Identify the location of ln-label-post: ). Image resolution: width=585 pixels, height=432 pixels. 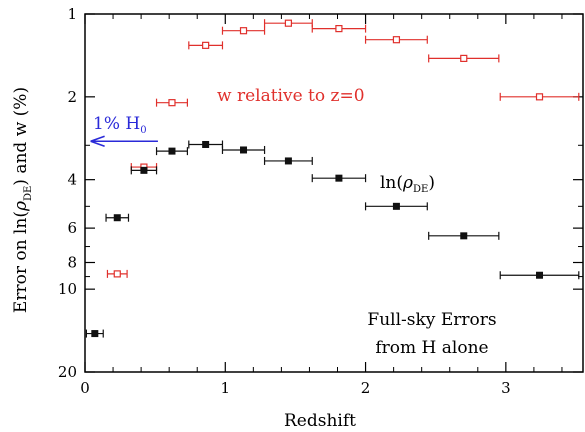
(431, 183).